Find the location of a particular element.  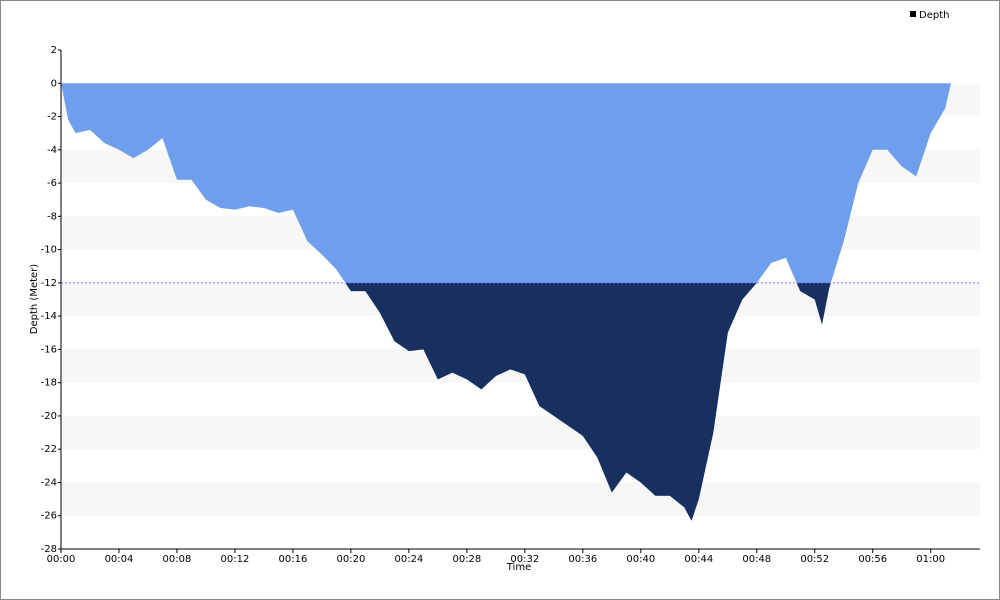

y-tick-label: -14 is located at coordinates (49, 316).